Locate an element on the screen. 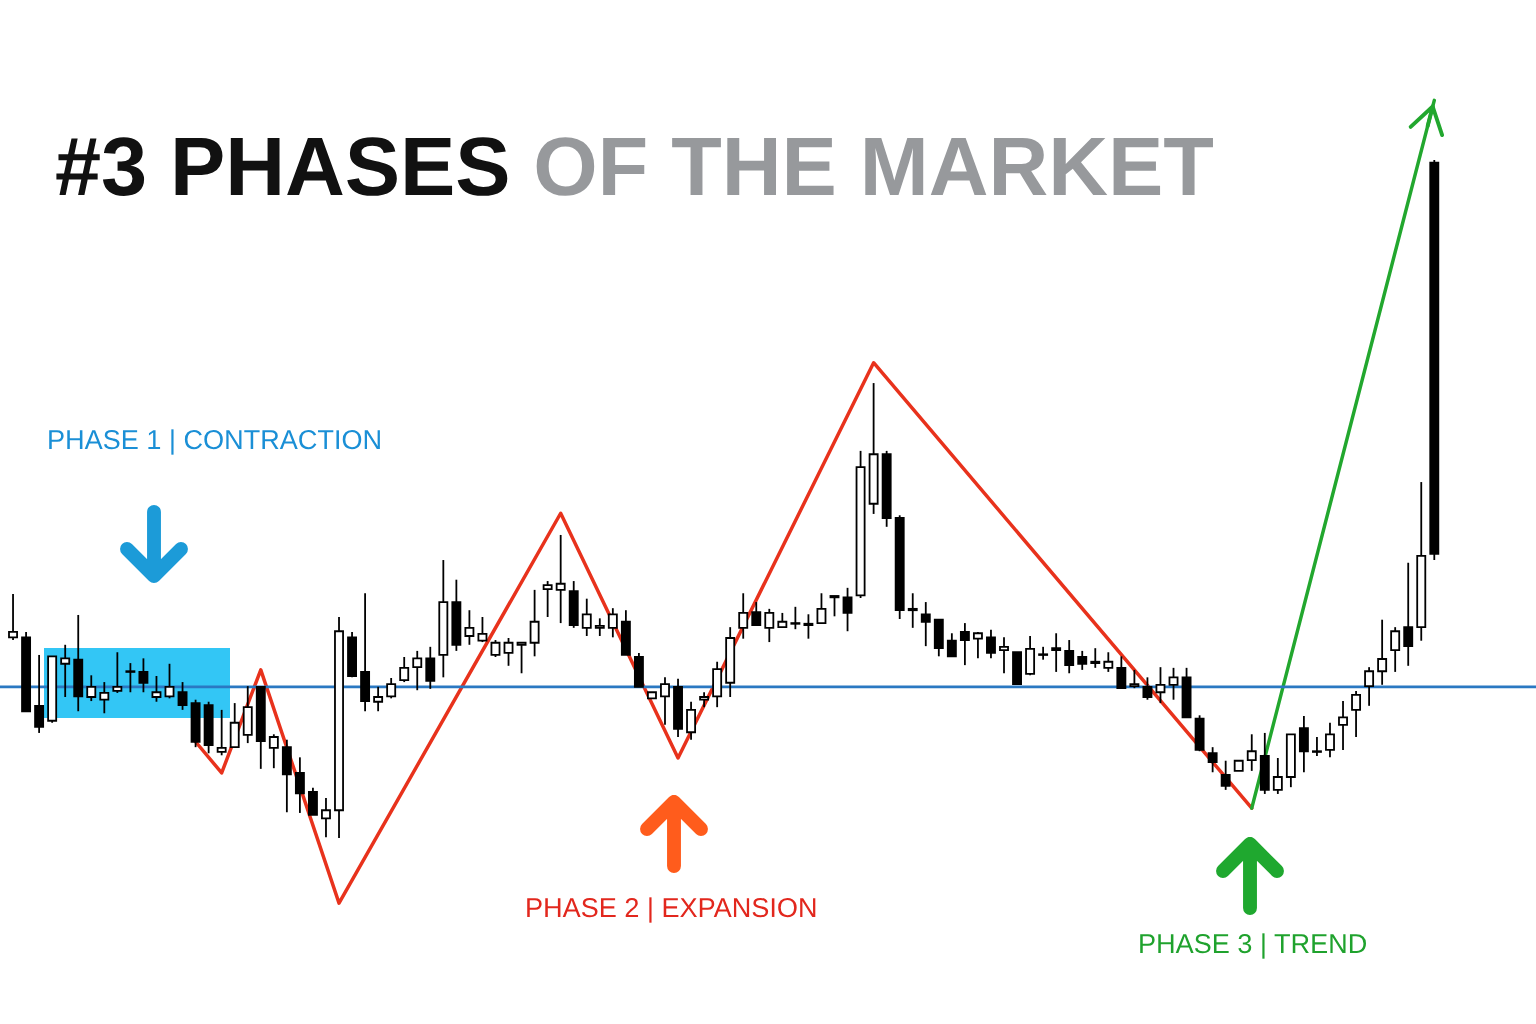 This screenshot has height=1024, width=1536. chart-title: #3 PHASES OF THE MARKET is located at coordinates (634, 166).